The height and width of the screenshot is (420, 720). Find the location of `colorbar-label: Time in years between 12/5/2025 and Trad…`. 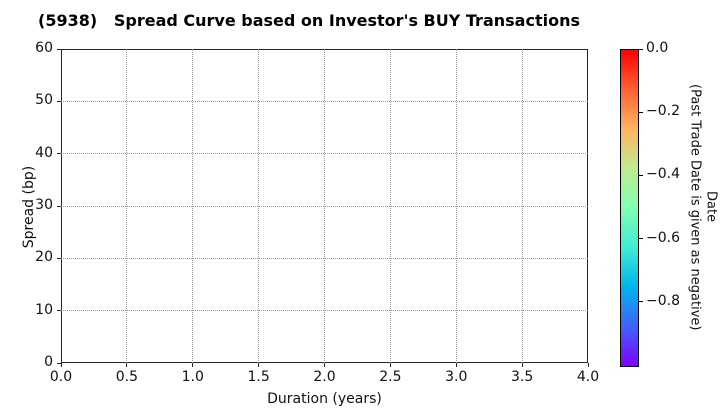

colorbar-label: Time in years between 12/5/2025 and Trad… is located at coordinates (703, 207).